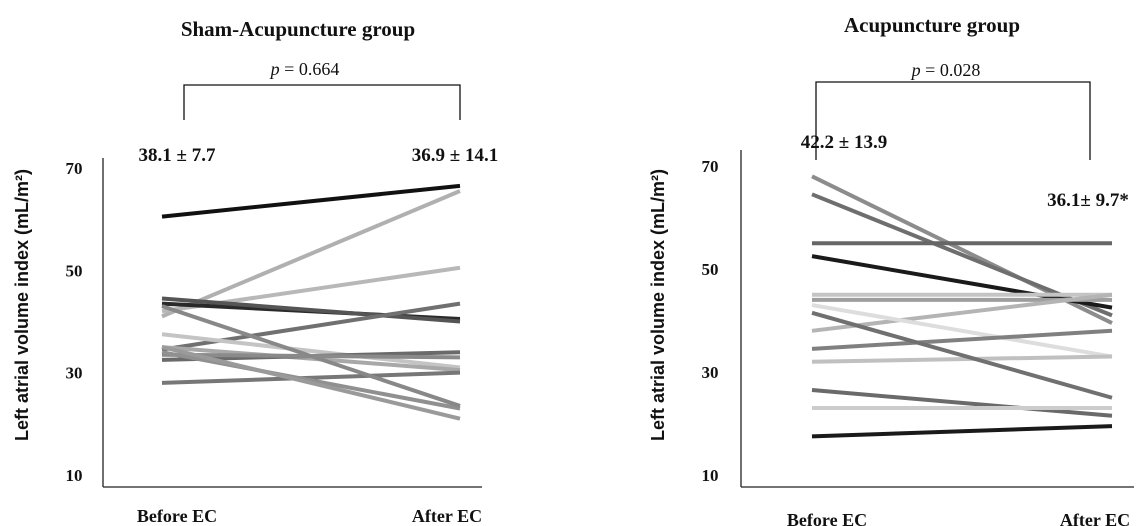 This screenshot has height=526, width=1146. What do you see at coordinates (310, 69) in the screenshot?
I see `p-value: = 0.664` at bounding box center [310, 69].